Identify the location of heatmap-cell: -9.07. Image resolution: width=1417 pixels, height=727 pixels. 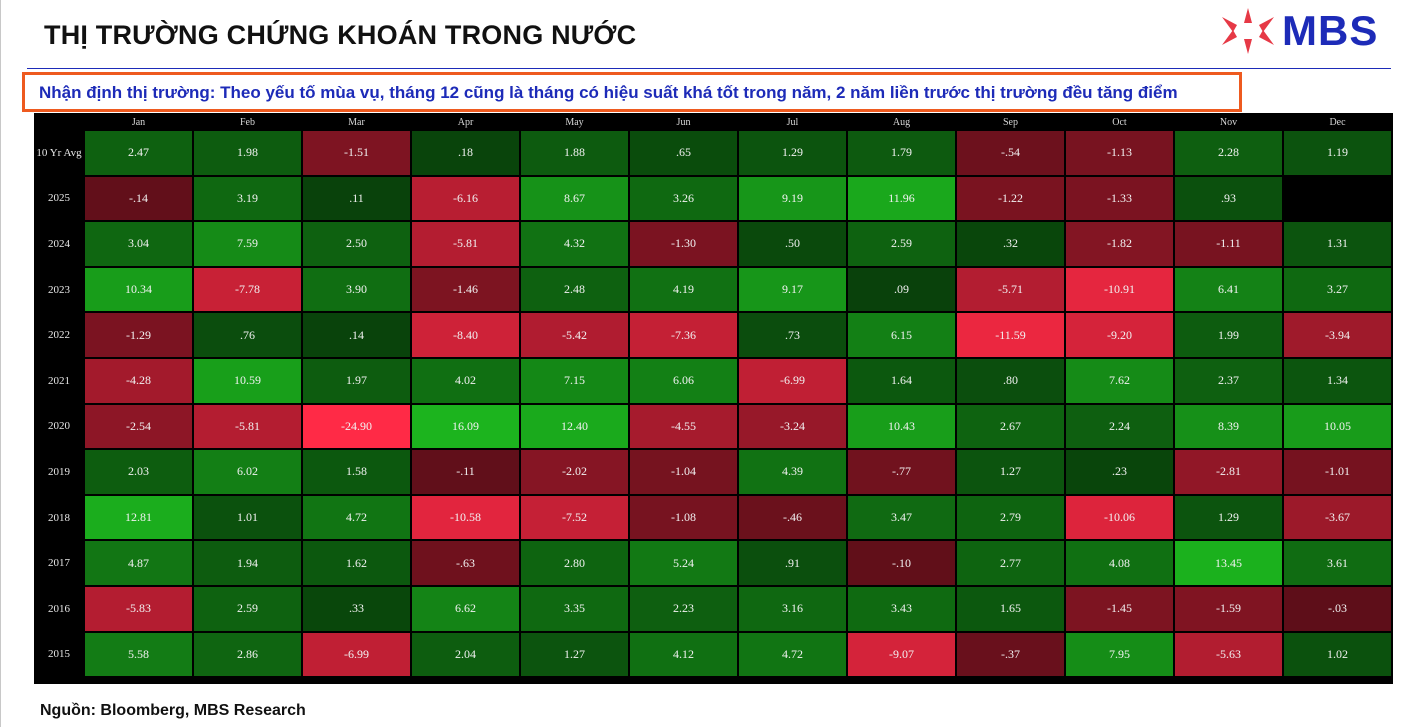
(901, 654).